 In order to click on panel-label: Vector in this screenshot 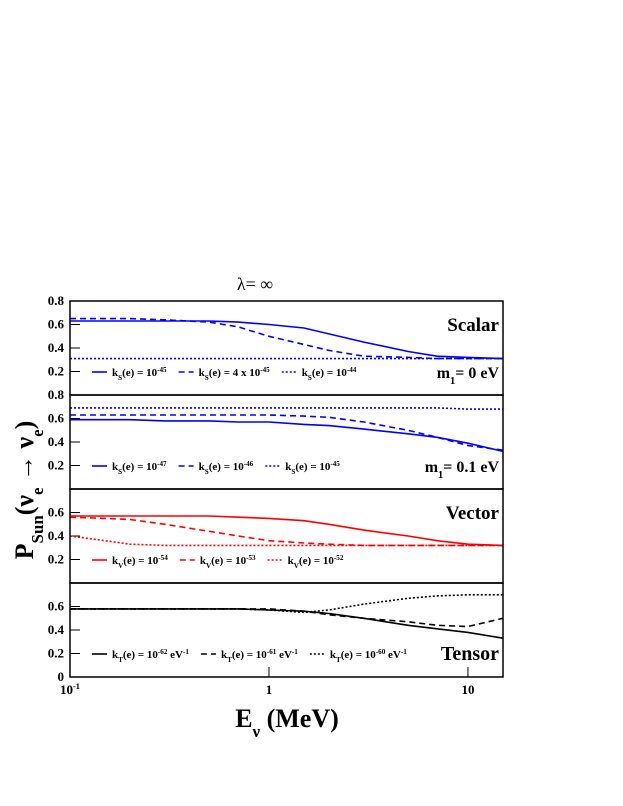, I will do `click(473, 513)`.